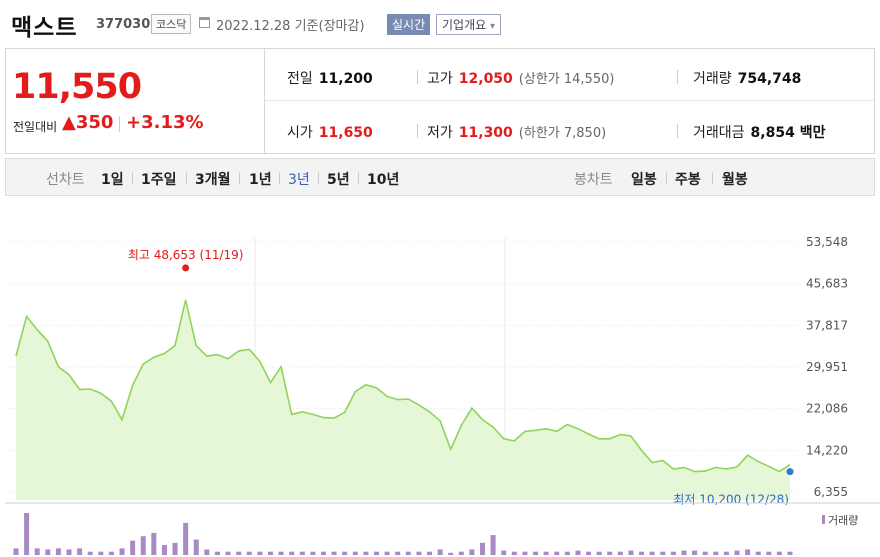 The image size is (880, 557). What do you see at coordinates (165, 122) in the screenshot?
I see `change-percent: +3.13%` at bounding box center [165, 122].